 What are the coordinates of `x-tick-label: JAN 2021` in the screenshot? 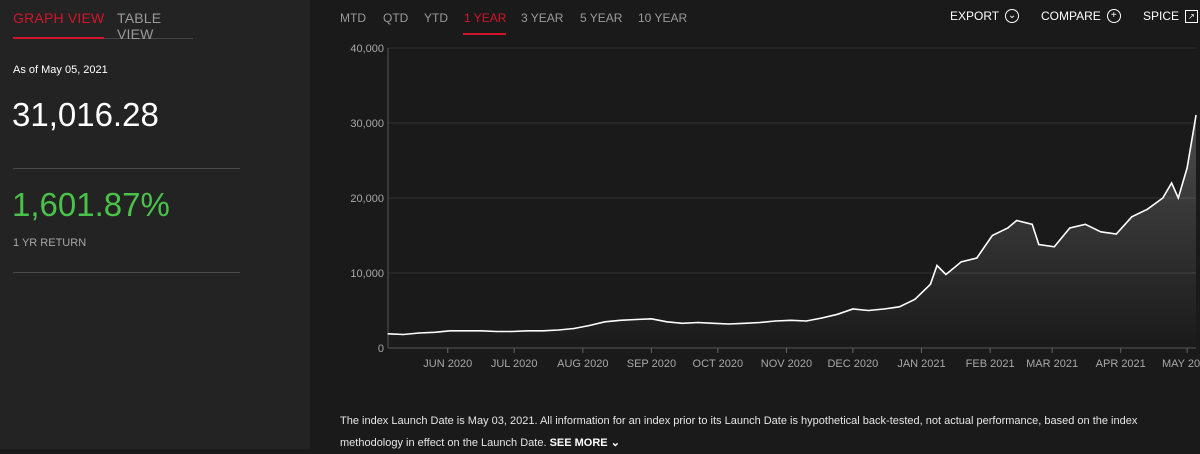 It's located at (921, 364).